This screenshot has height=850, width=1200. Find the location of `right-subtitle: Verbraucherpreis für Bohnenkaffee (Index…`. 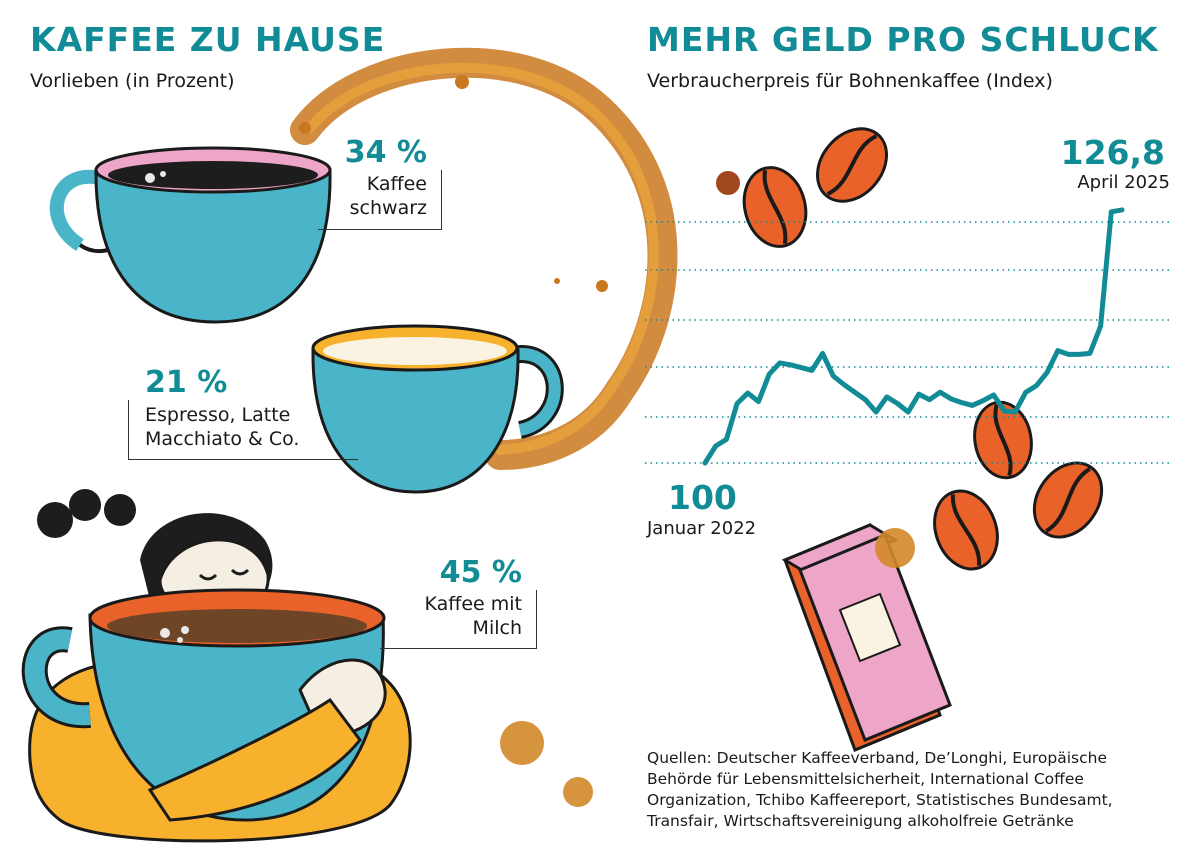

right-subtitle: Verbraucherpreis für Bohnenkaffee (Index… is located at coordinates (850, 81).